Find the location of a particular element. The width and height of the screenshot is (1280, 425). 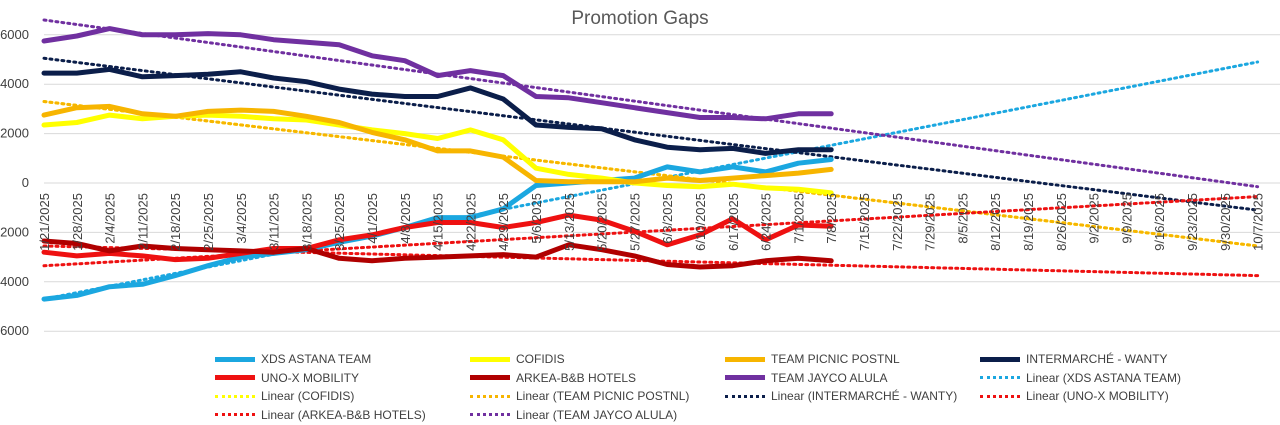

x-tick-label: 3/18/2025 is located at coordinates (306, 222).